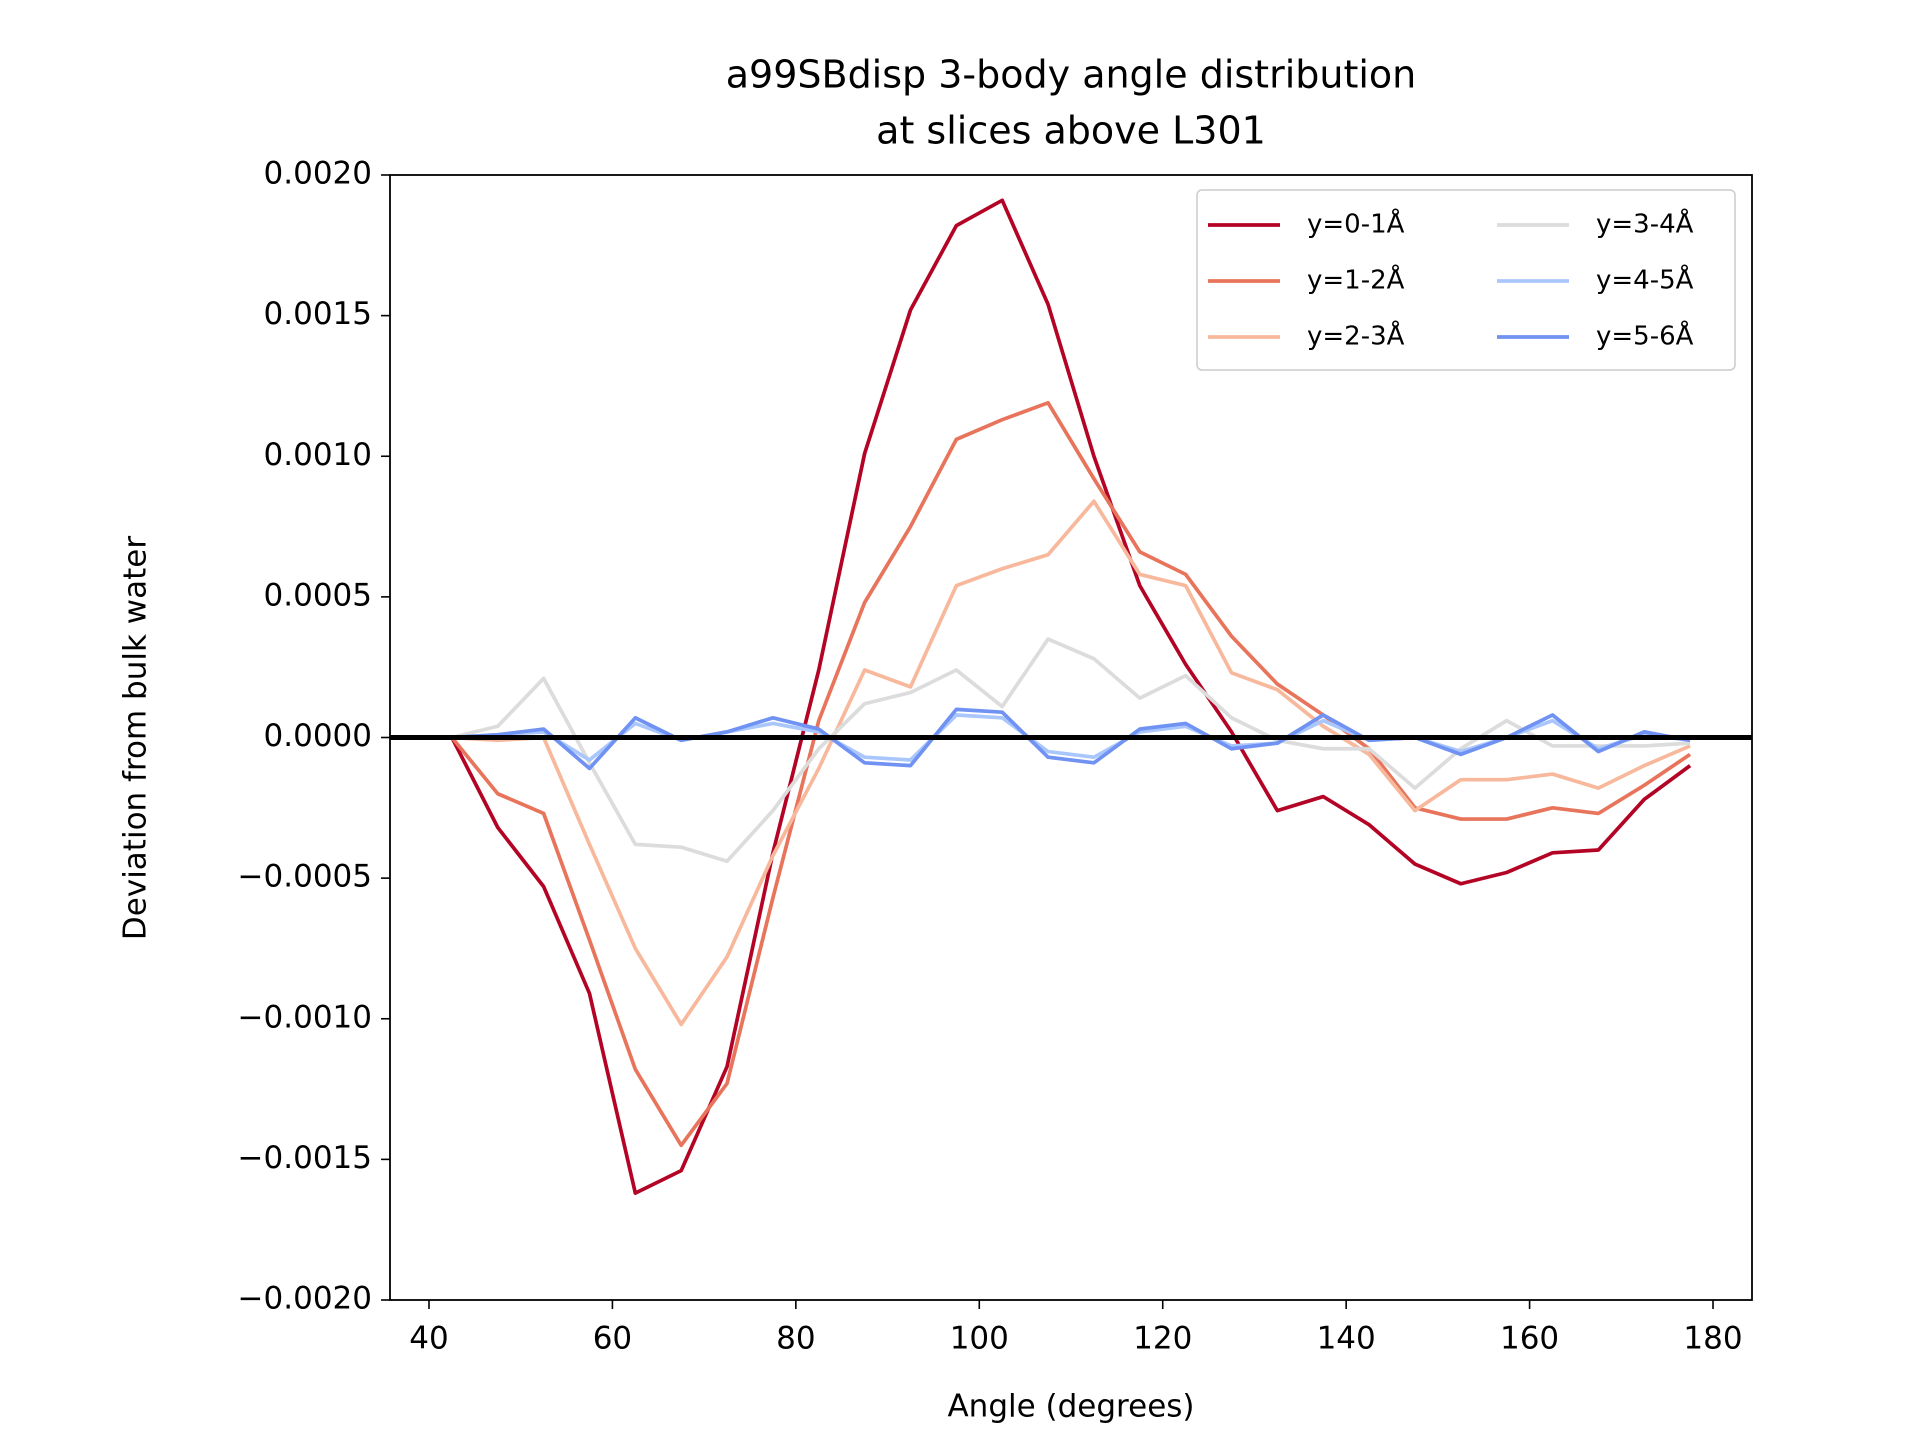 This screenshot has width=1920, height=1440. Describe the element at coordinates (1162, 1339) in the screenshot. I see `x-tick-label: 120` at that location.